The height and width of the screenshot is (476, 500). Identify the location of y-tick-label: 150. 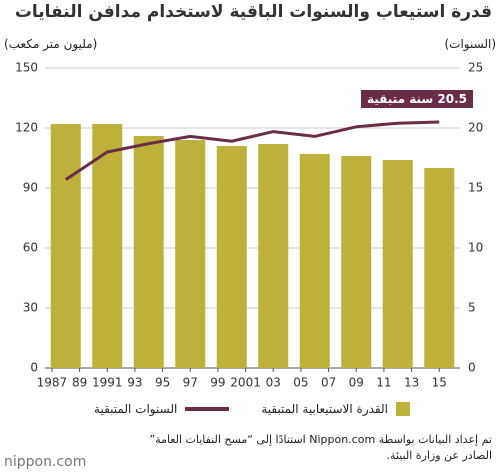
(26, 68).